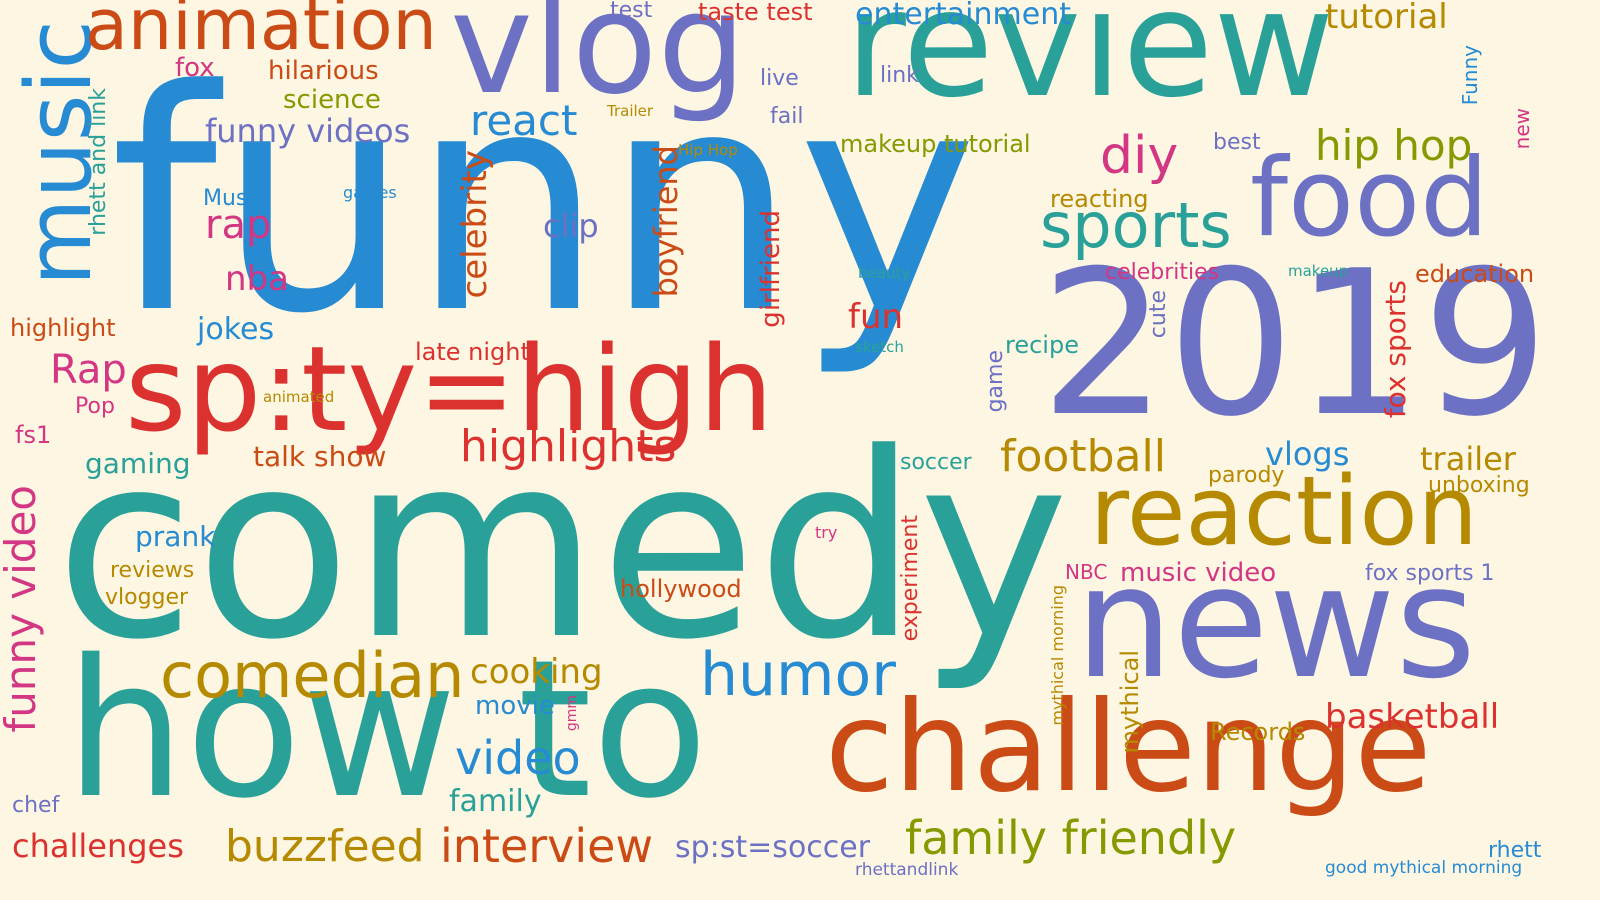 Image resolution: width=1600 pixels, height=900 pixels. I want to click on word-family: family, so click(495, 801).